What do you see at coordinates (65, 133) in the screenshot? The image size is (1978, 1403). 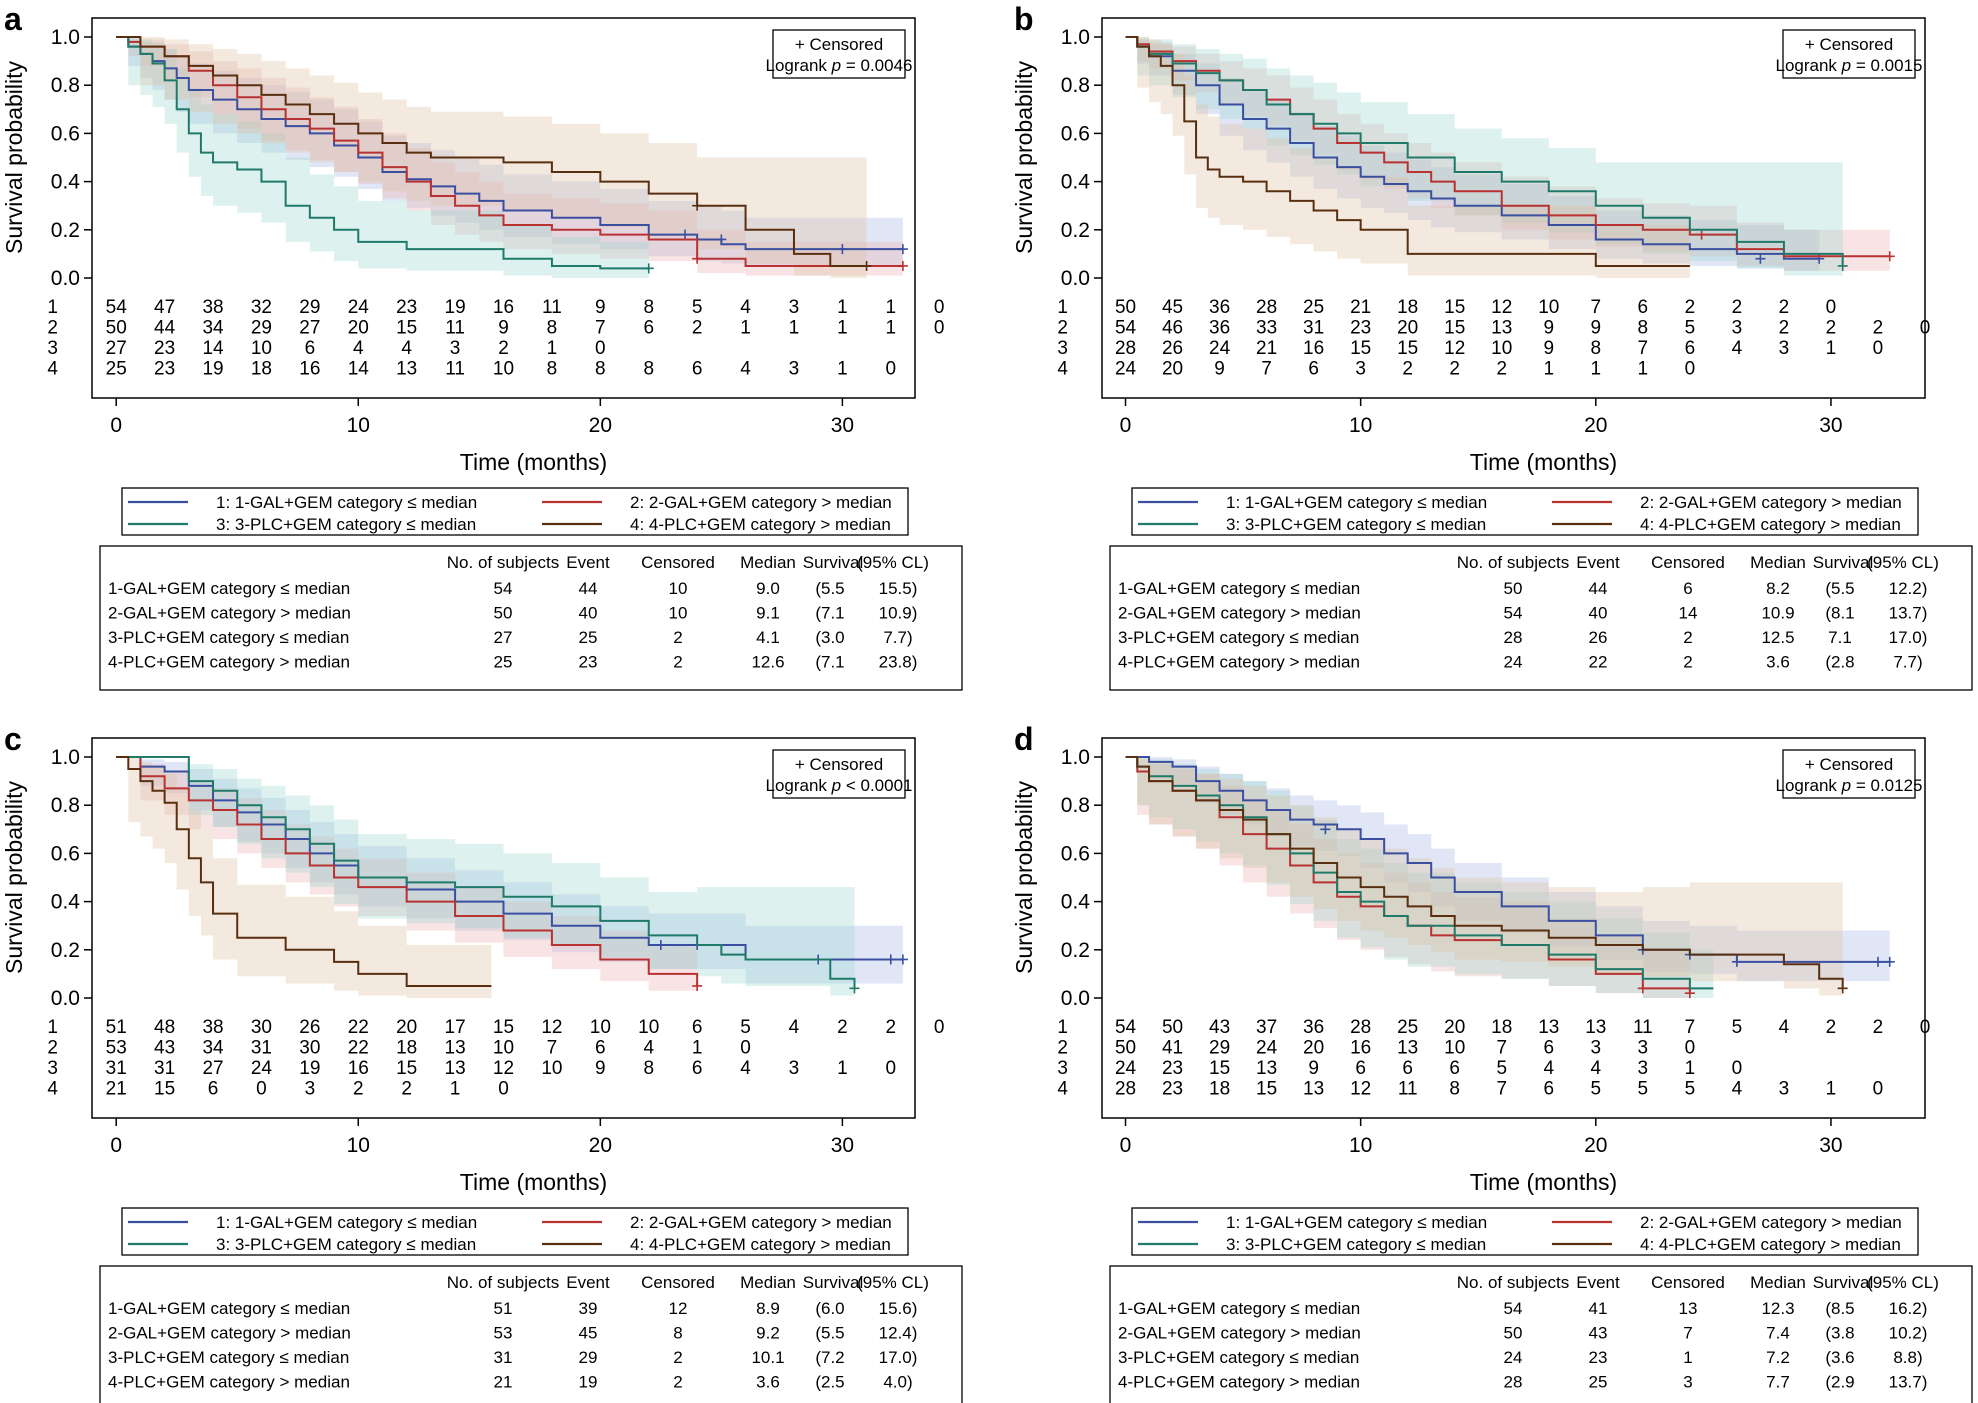 I see `y-tick-label: 0.6` at bounding box center [65, 133].